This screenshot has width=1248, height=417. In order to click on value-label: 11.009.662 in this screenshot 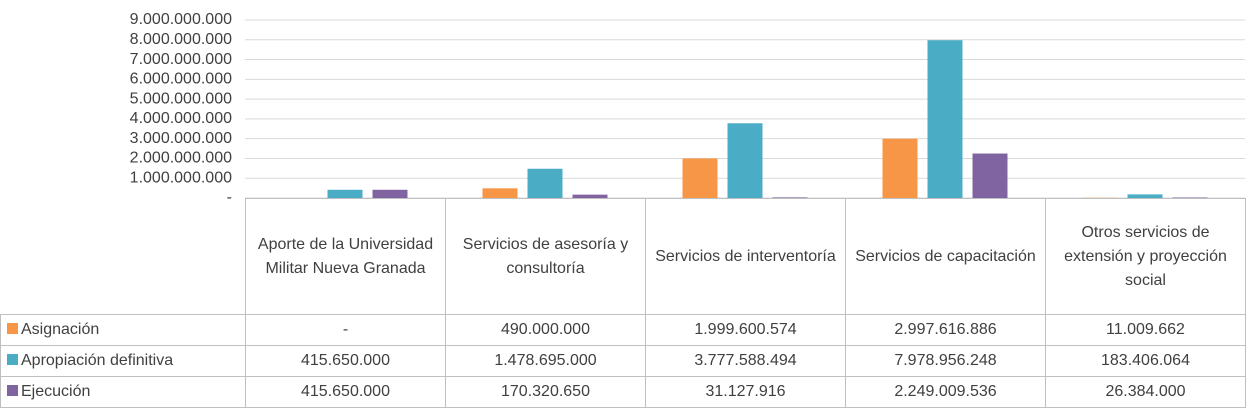, I will do `click(1145, 330)`.